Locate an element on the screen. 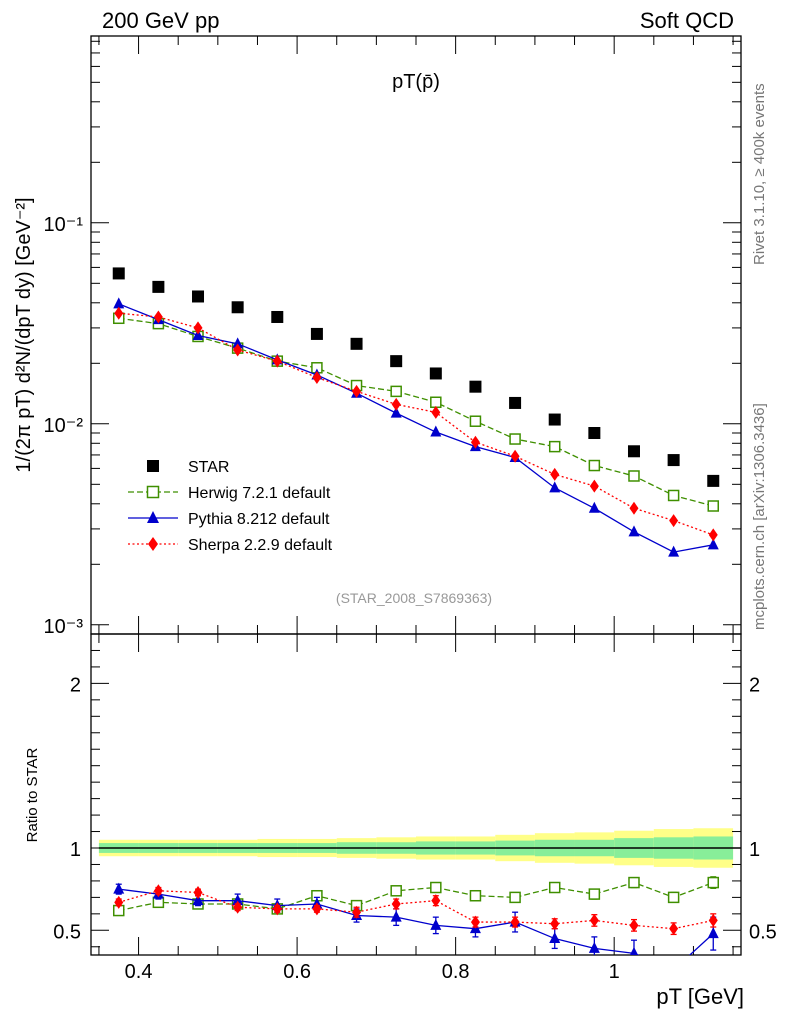 This screenshot has height=1024, width=786. series-line is located at coordinates (416, 412).